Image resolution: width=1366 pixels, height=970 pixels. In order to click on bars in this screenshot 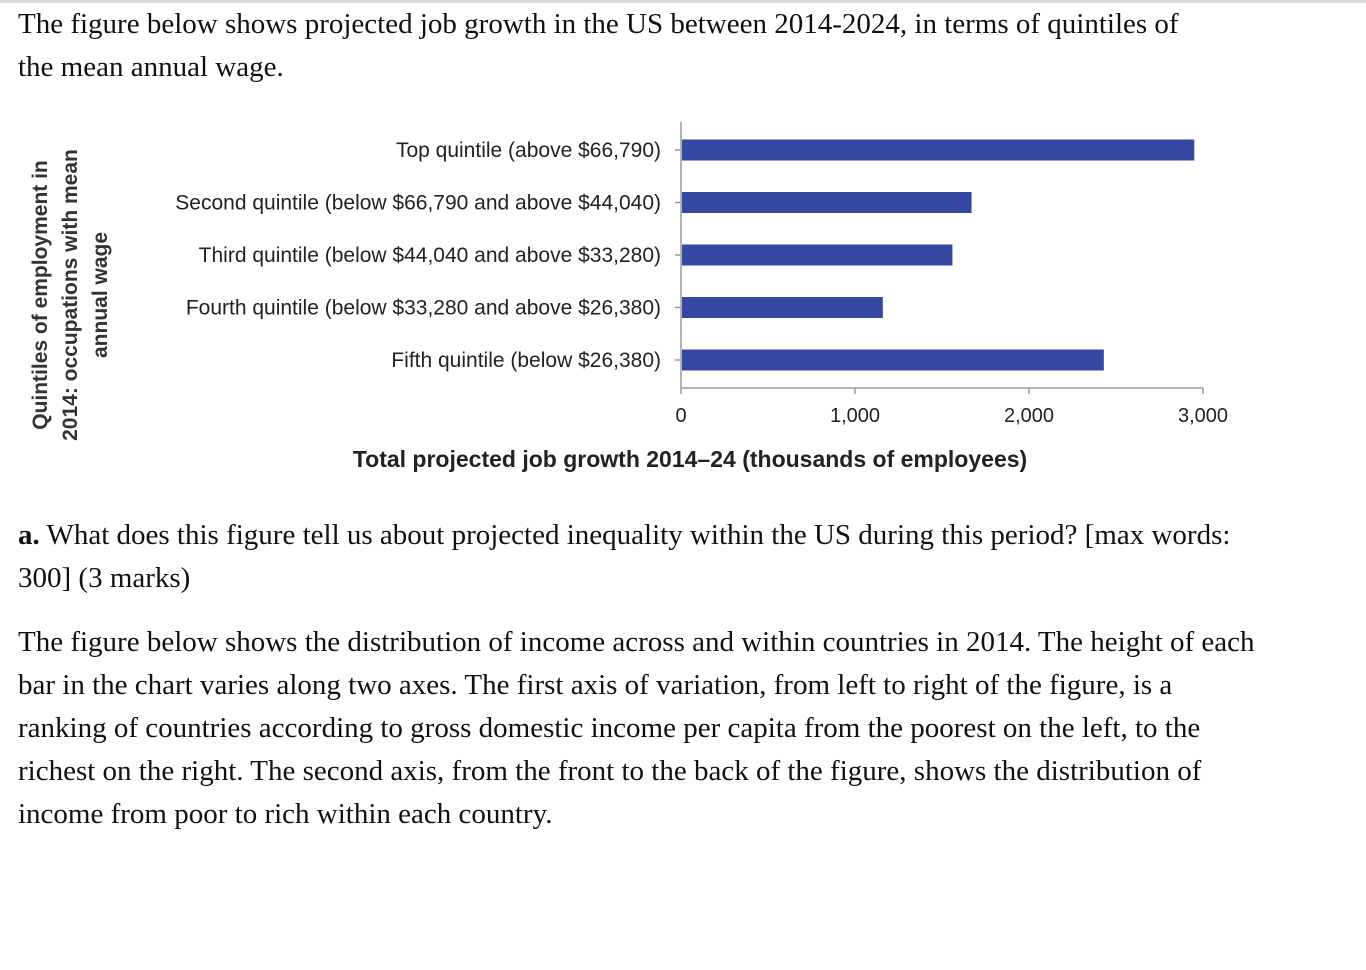, I will do `click(938, 255)`.